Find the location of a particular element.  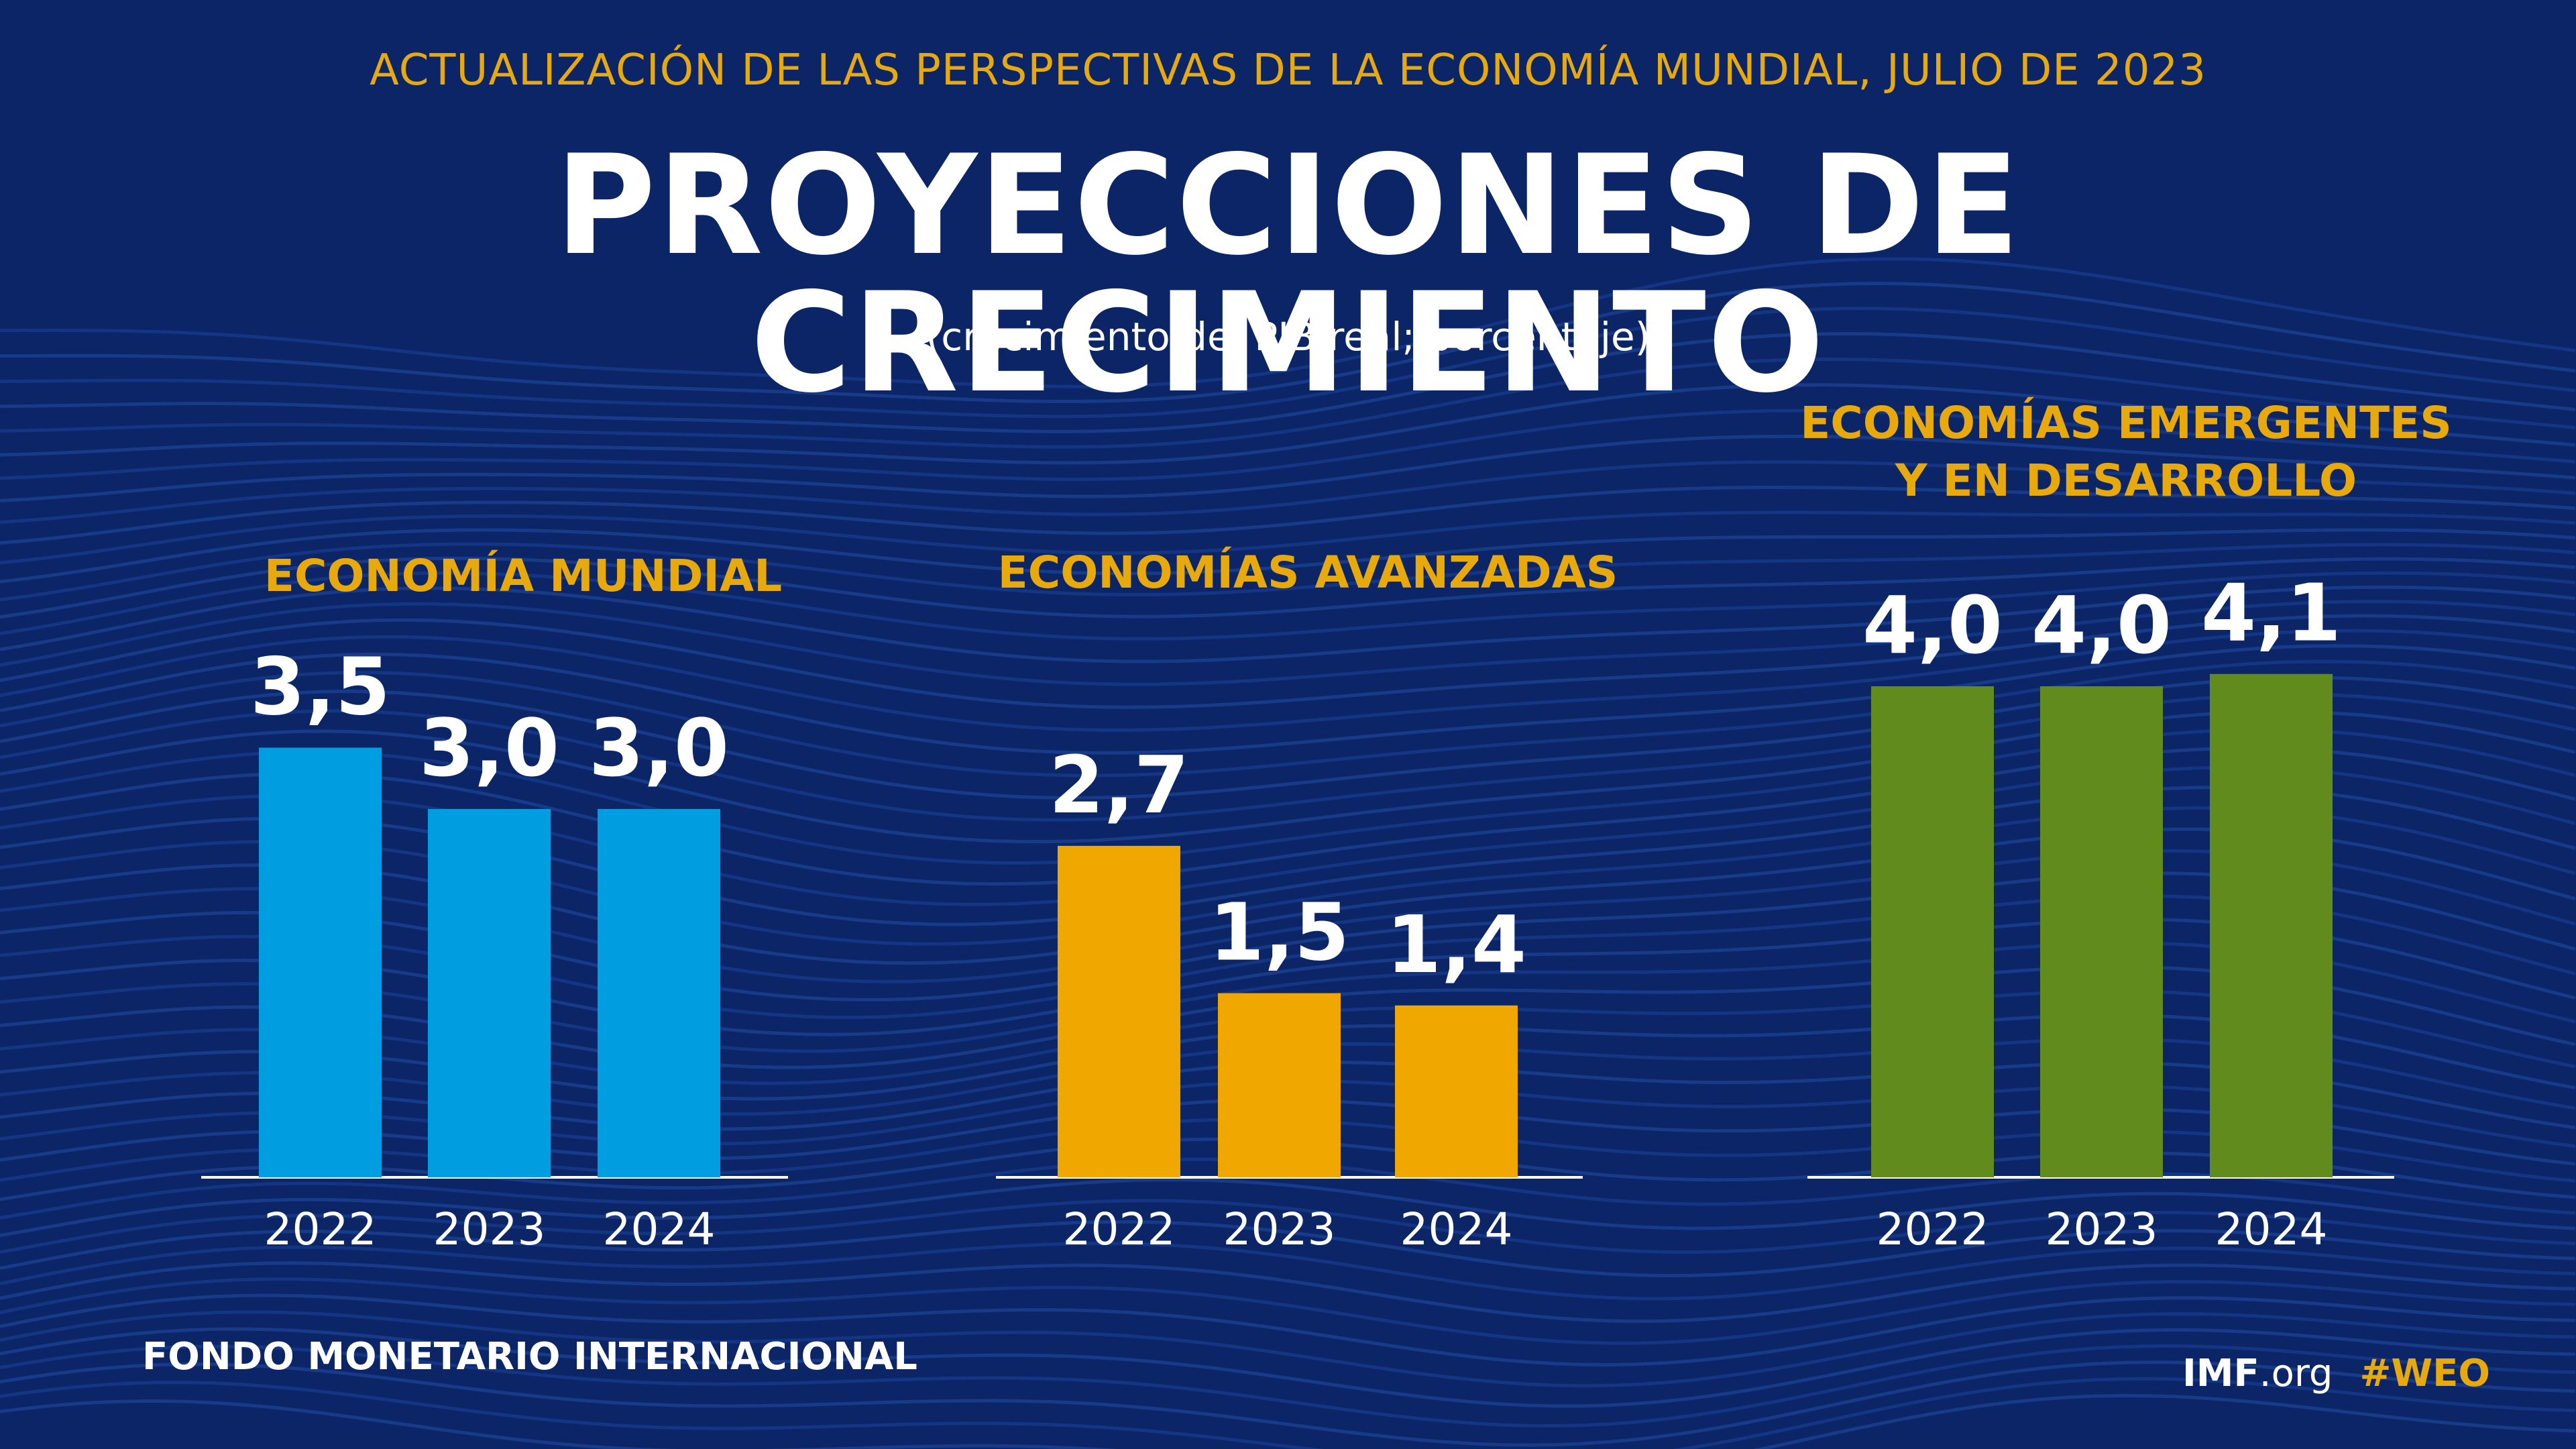

footer-links: IMF.org #WEO is located at coordinates (2336, 1373).